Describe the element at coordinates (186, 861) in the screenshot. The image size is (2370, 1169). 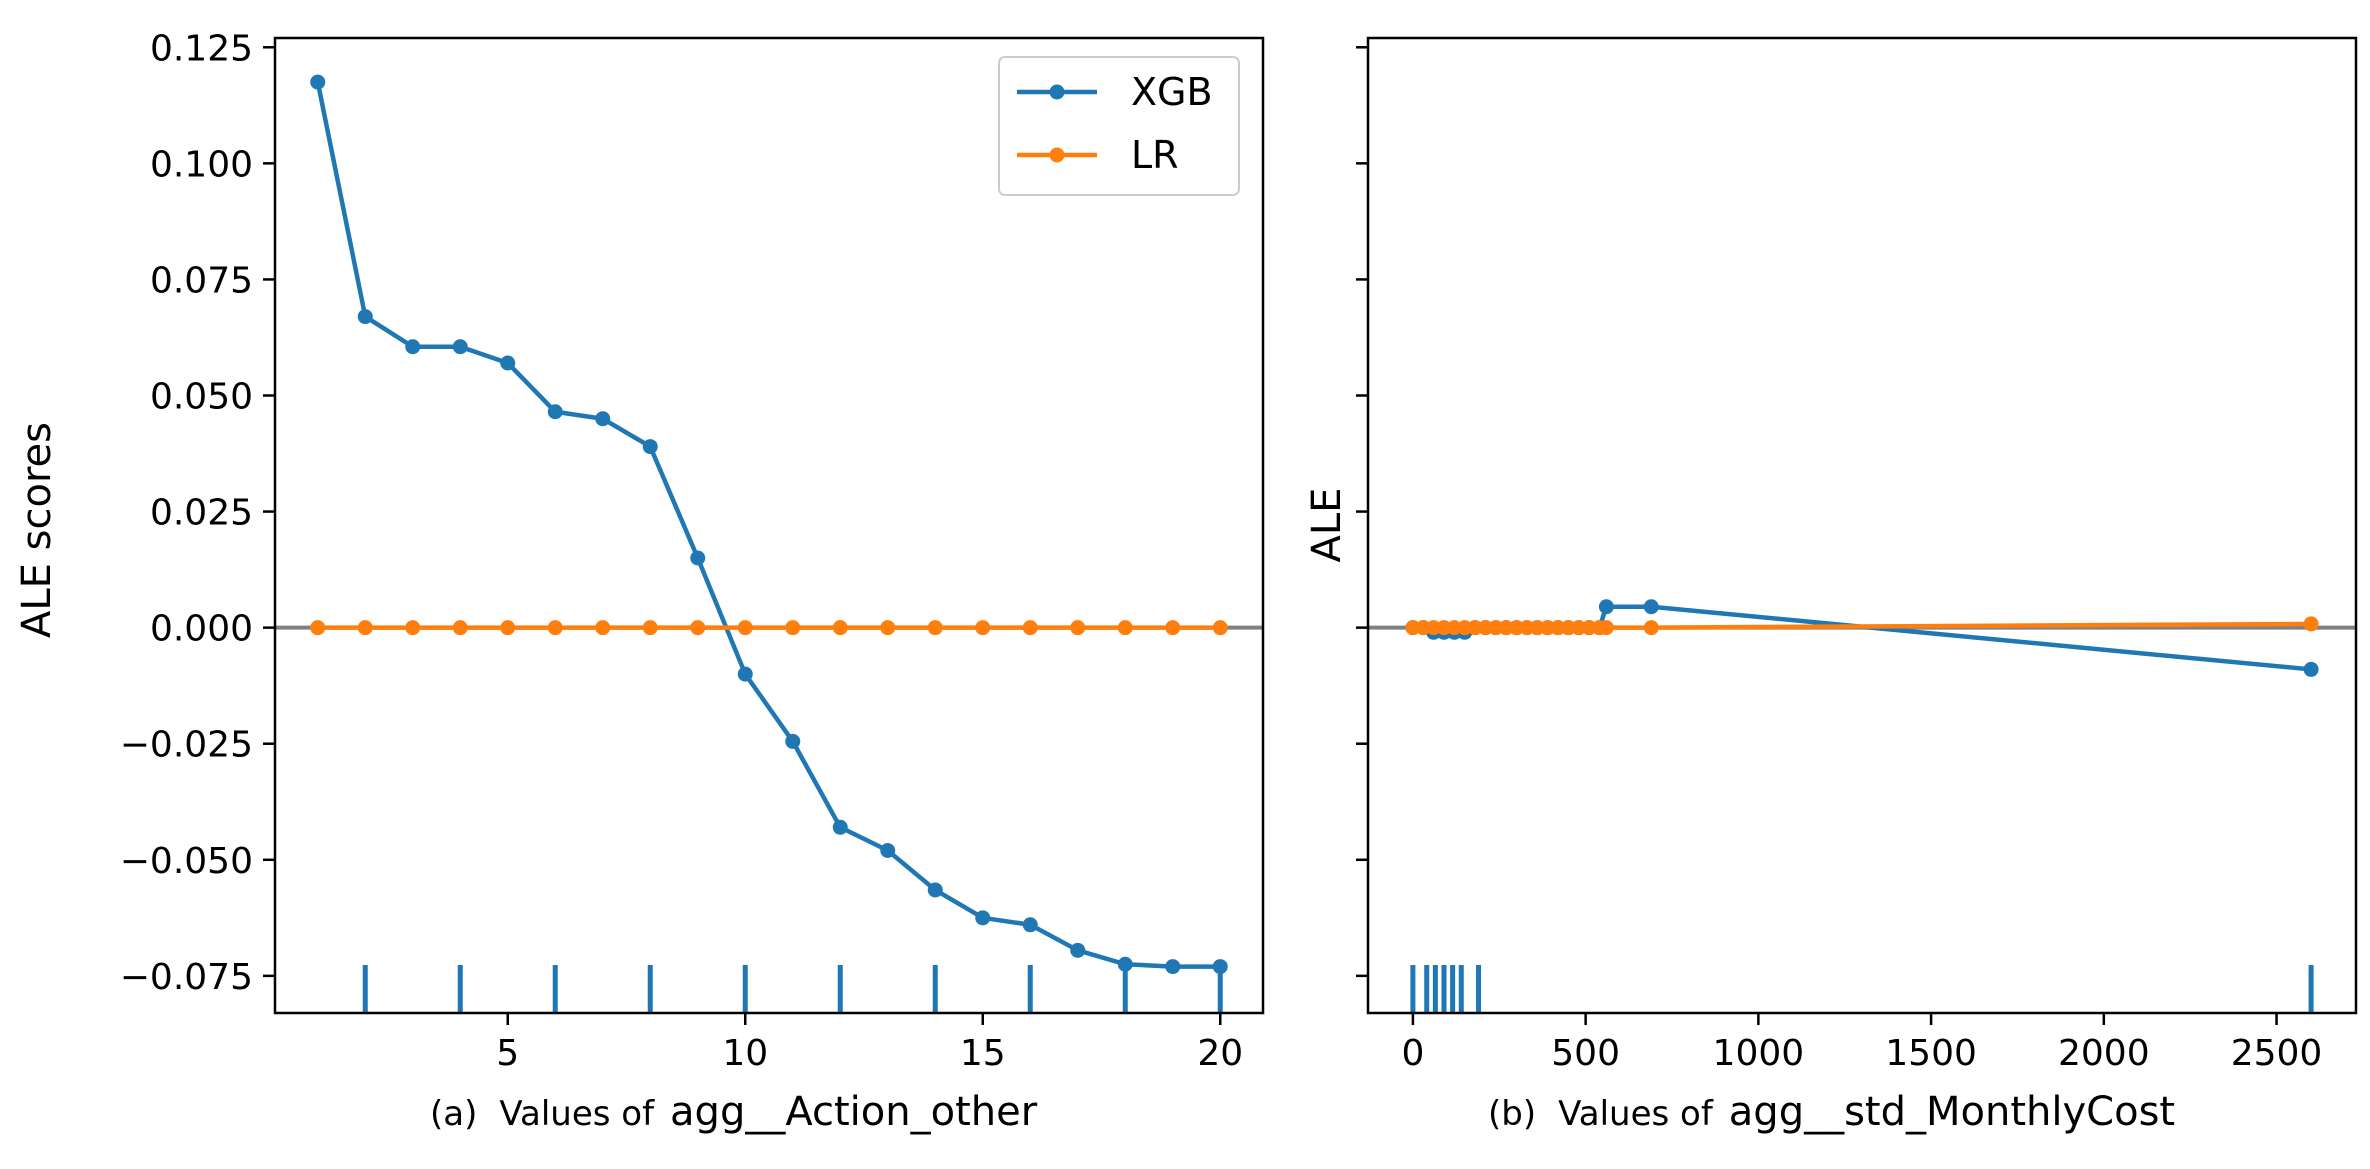
I see `y-tick-label: −0.050` at that location.